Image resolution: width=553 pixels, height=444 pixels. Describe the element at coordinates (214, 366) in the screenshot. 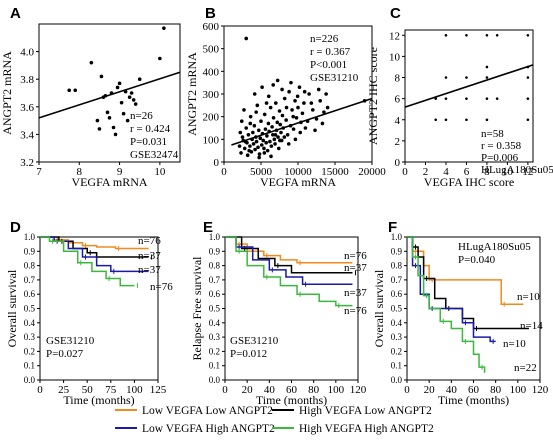

I see `y-tick-label: 0.1` at that location.